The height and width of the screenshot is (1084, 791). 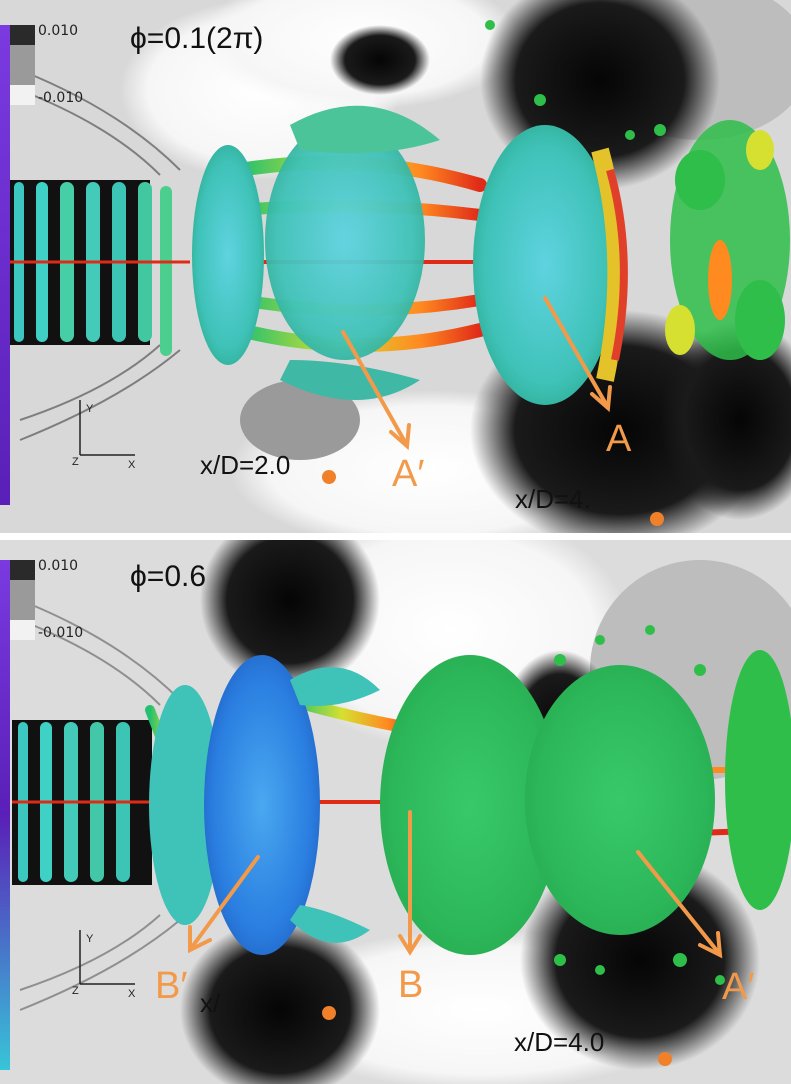 What do you see at coordinates (171, 986) in the screenshot?
I see `marker-label: B′` at bounding box center [171, 986].